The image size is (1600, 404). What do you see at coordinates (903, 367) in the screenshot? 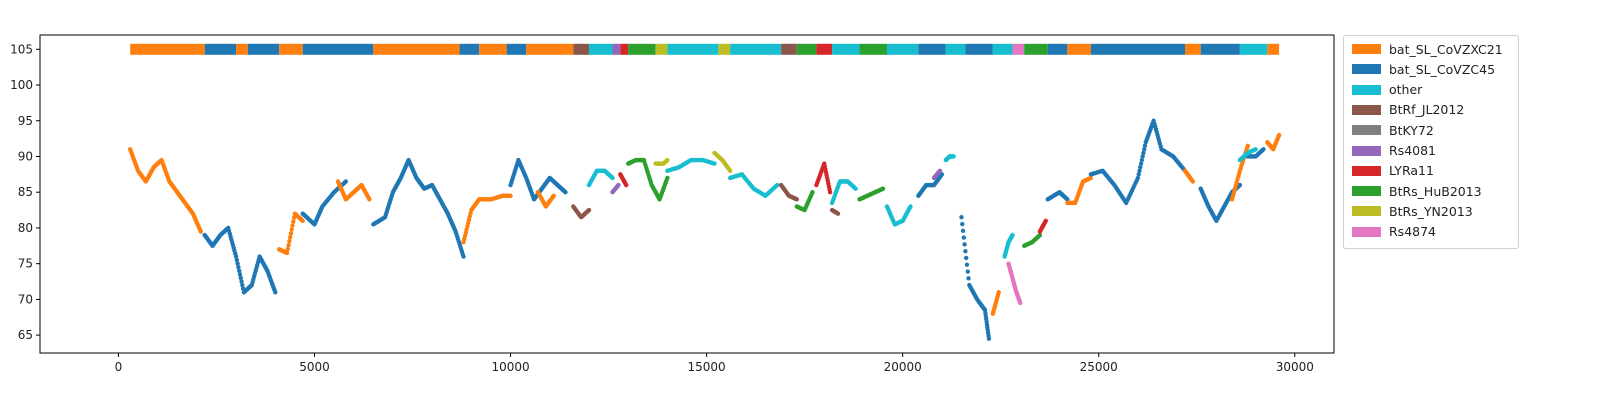
I see `x-tick-label: 20000` at bounding box center [903, 367].